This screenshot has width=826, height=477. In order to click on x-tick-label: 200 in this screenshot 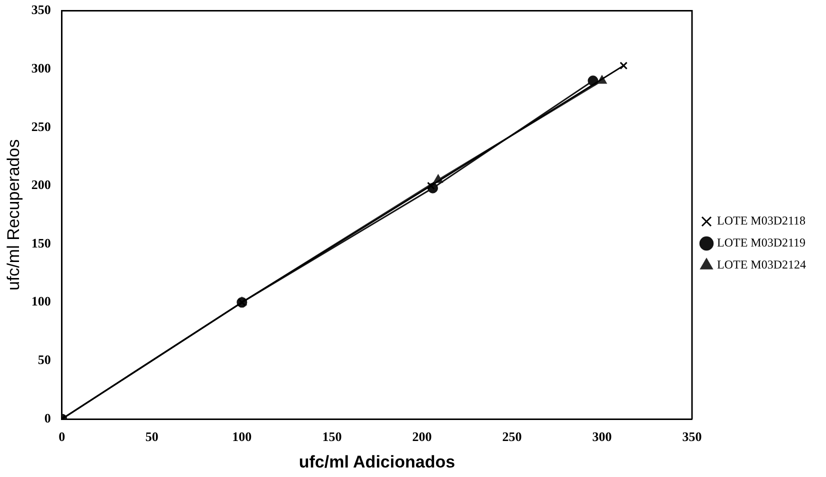, I will do `click(422, 436)`.